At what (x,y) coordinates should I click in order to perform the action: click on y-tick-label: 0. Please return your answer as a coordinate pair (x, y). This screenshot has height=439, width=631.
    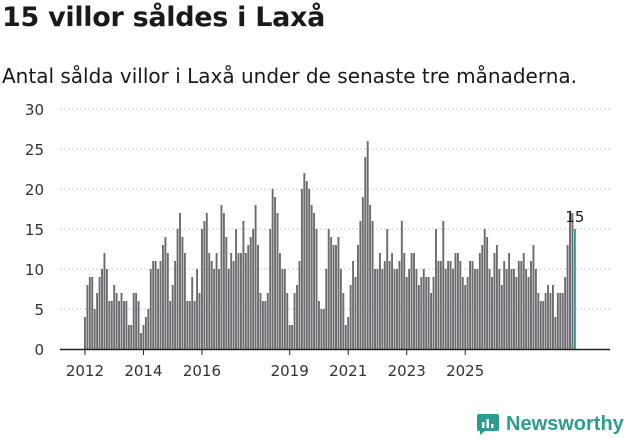
    Looking at the image, I should click on (39, 350).